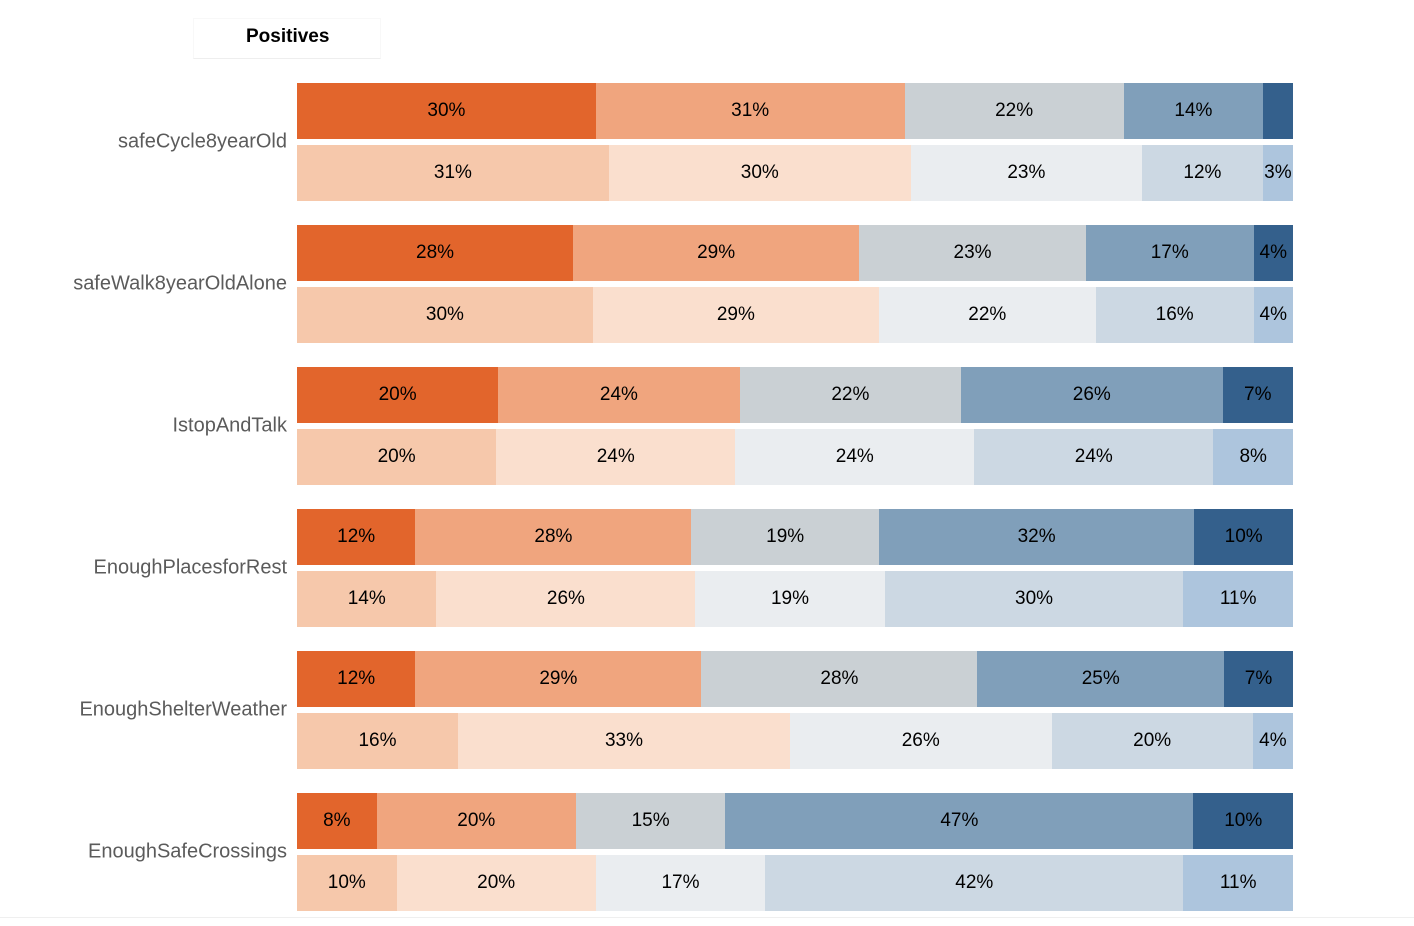 This screenshot has width=1414, height=926. What do you see at coordinates (356, 536) in the screenshot?
I see `segment-value-label: 12%` at bounding box center [356, 536].